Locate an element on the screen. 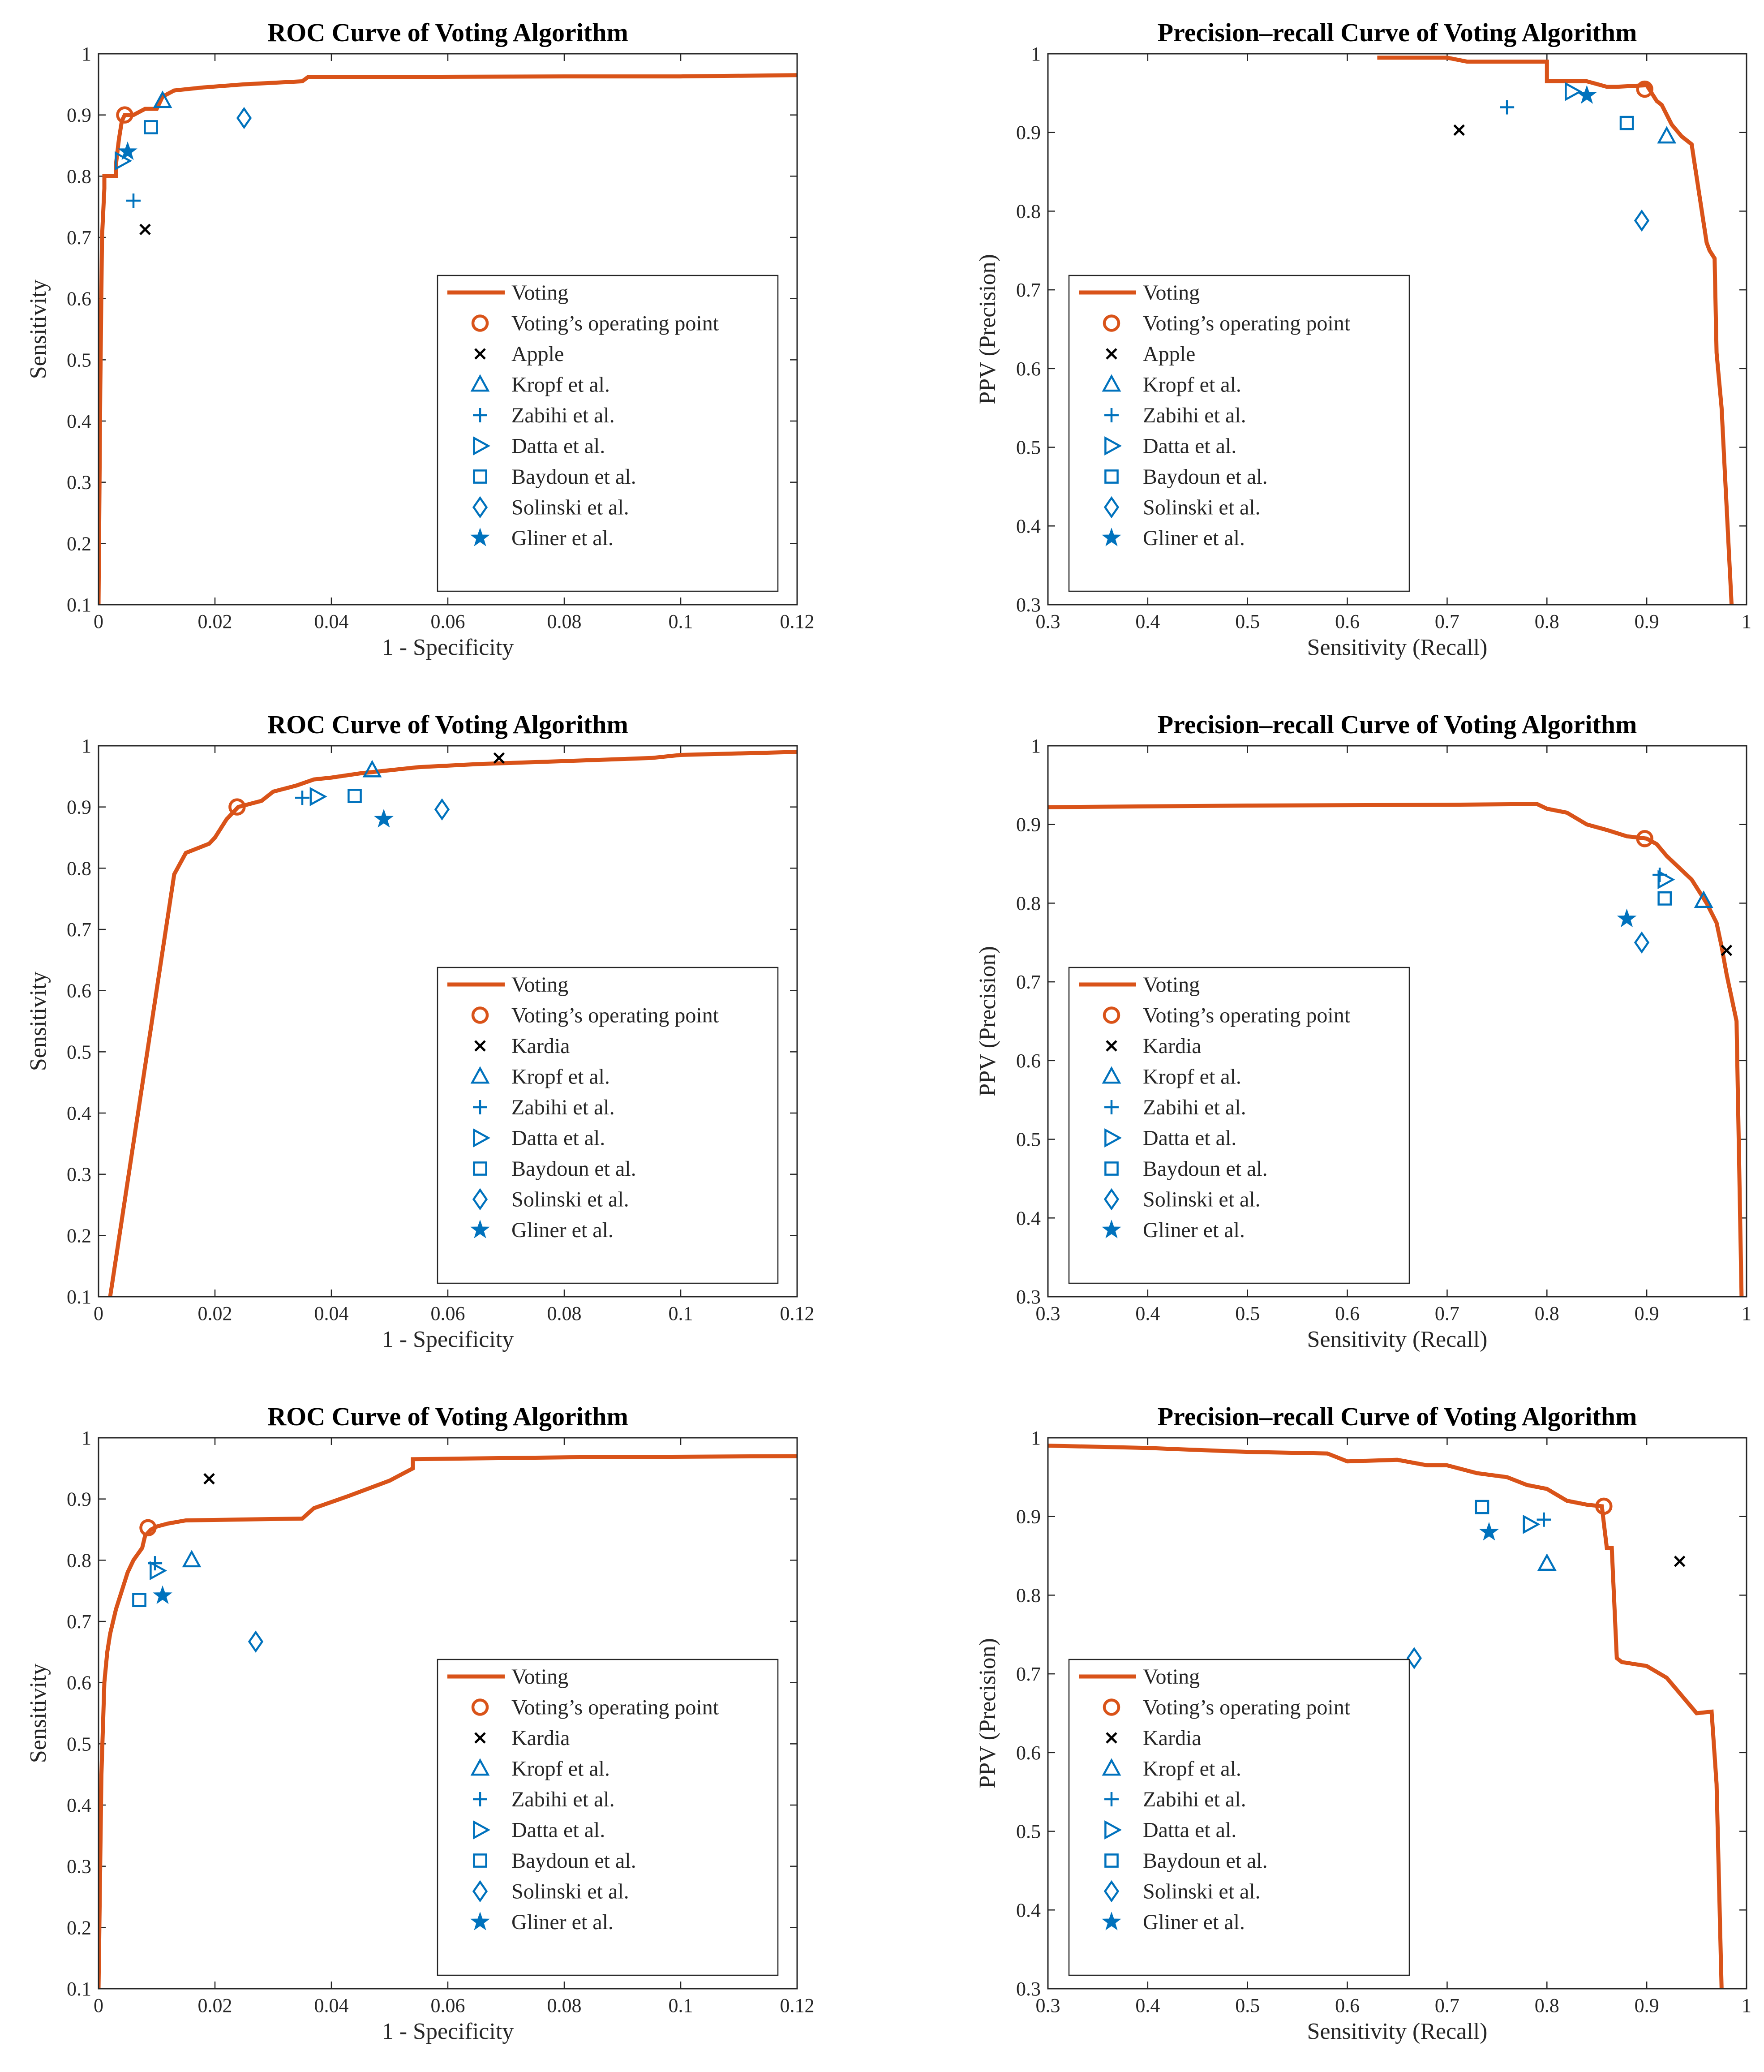 Image resolution: width=1764 pixels, height=2072 pixels. legend-reference-label: Kardia is located at coordinates (1172, 1738).